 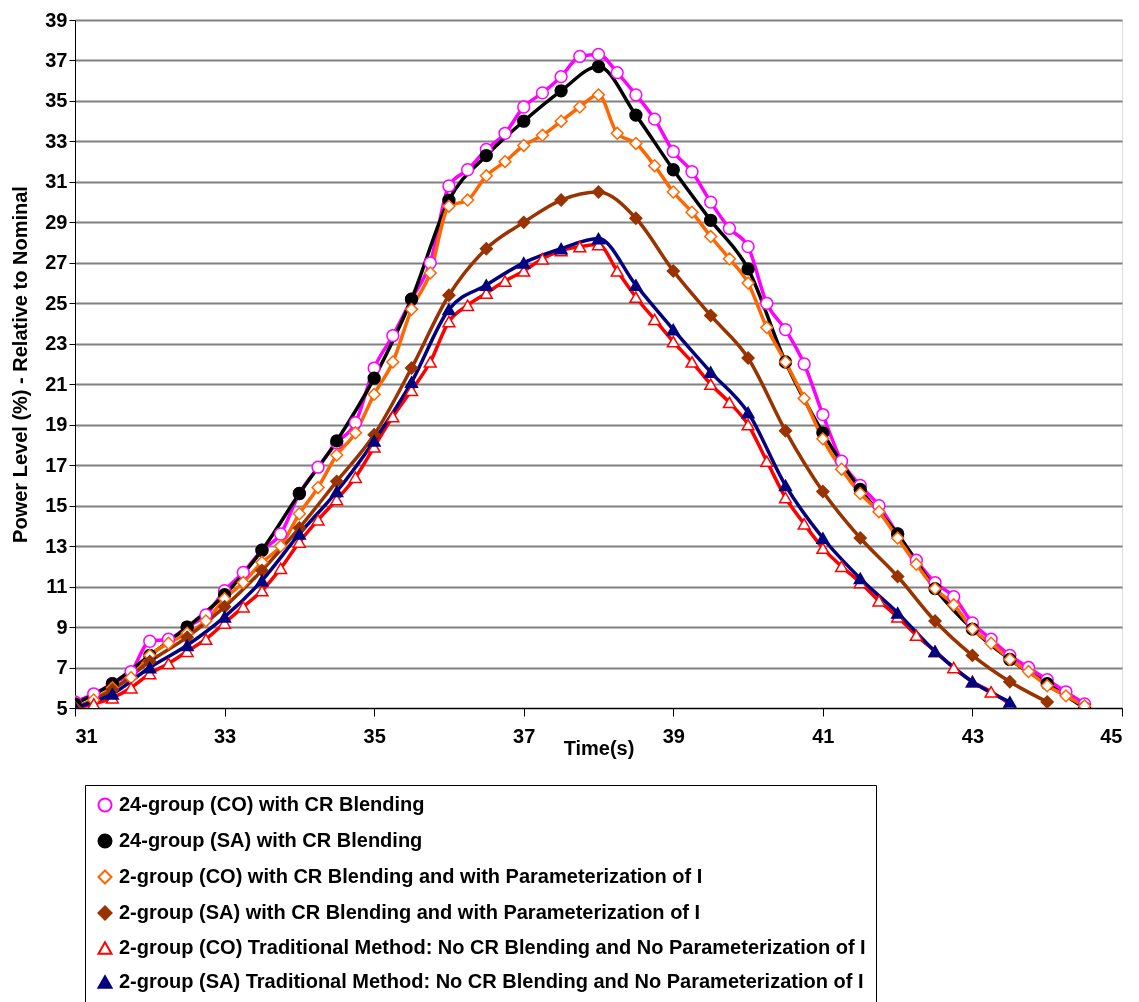 I want to click on x-axis-title: Time(s), so click(x=599, y=747).